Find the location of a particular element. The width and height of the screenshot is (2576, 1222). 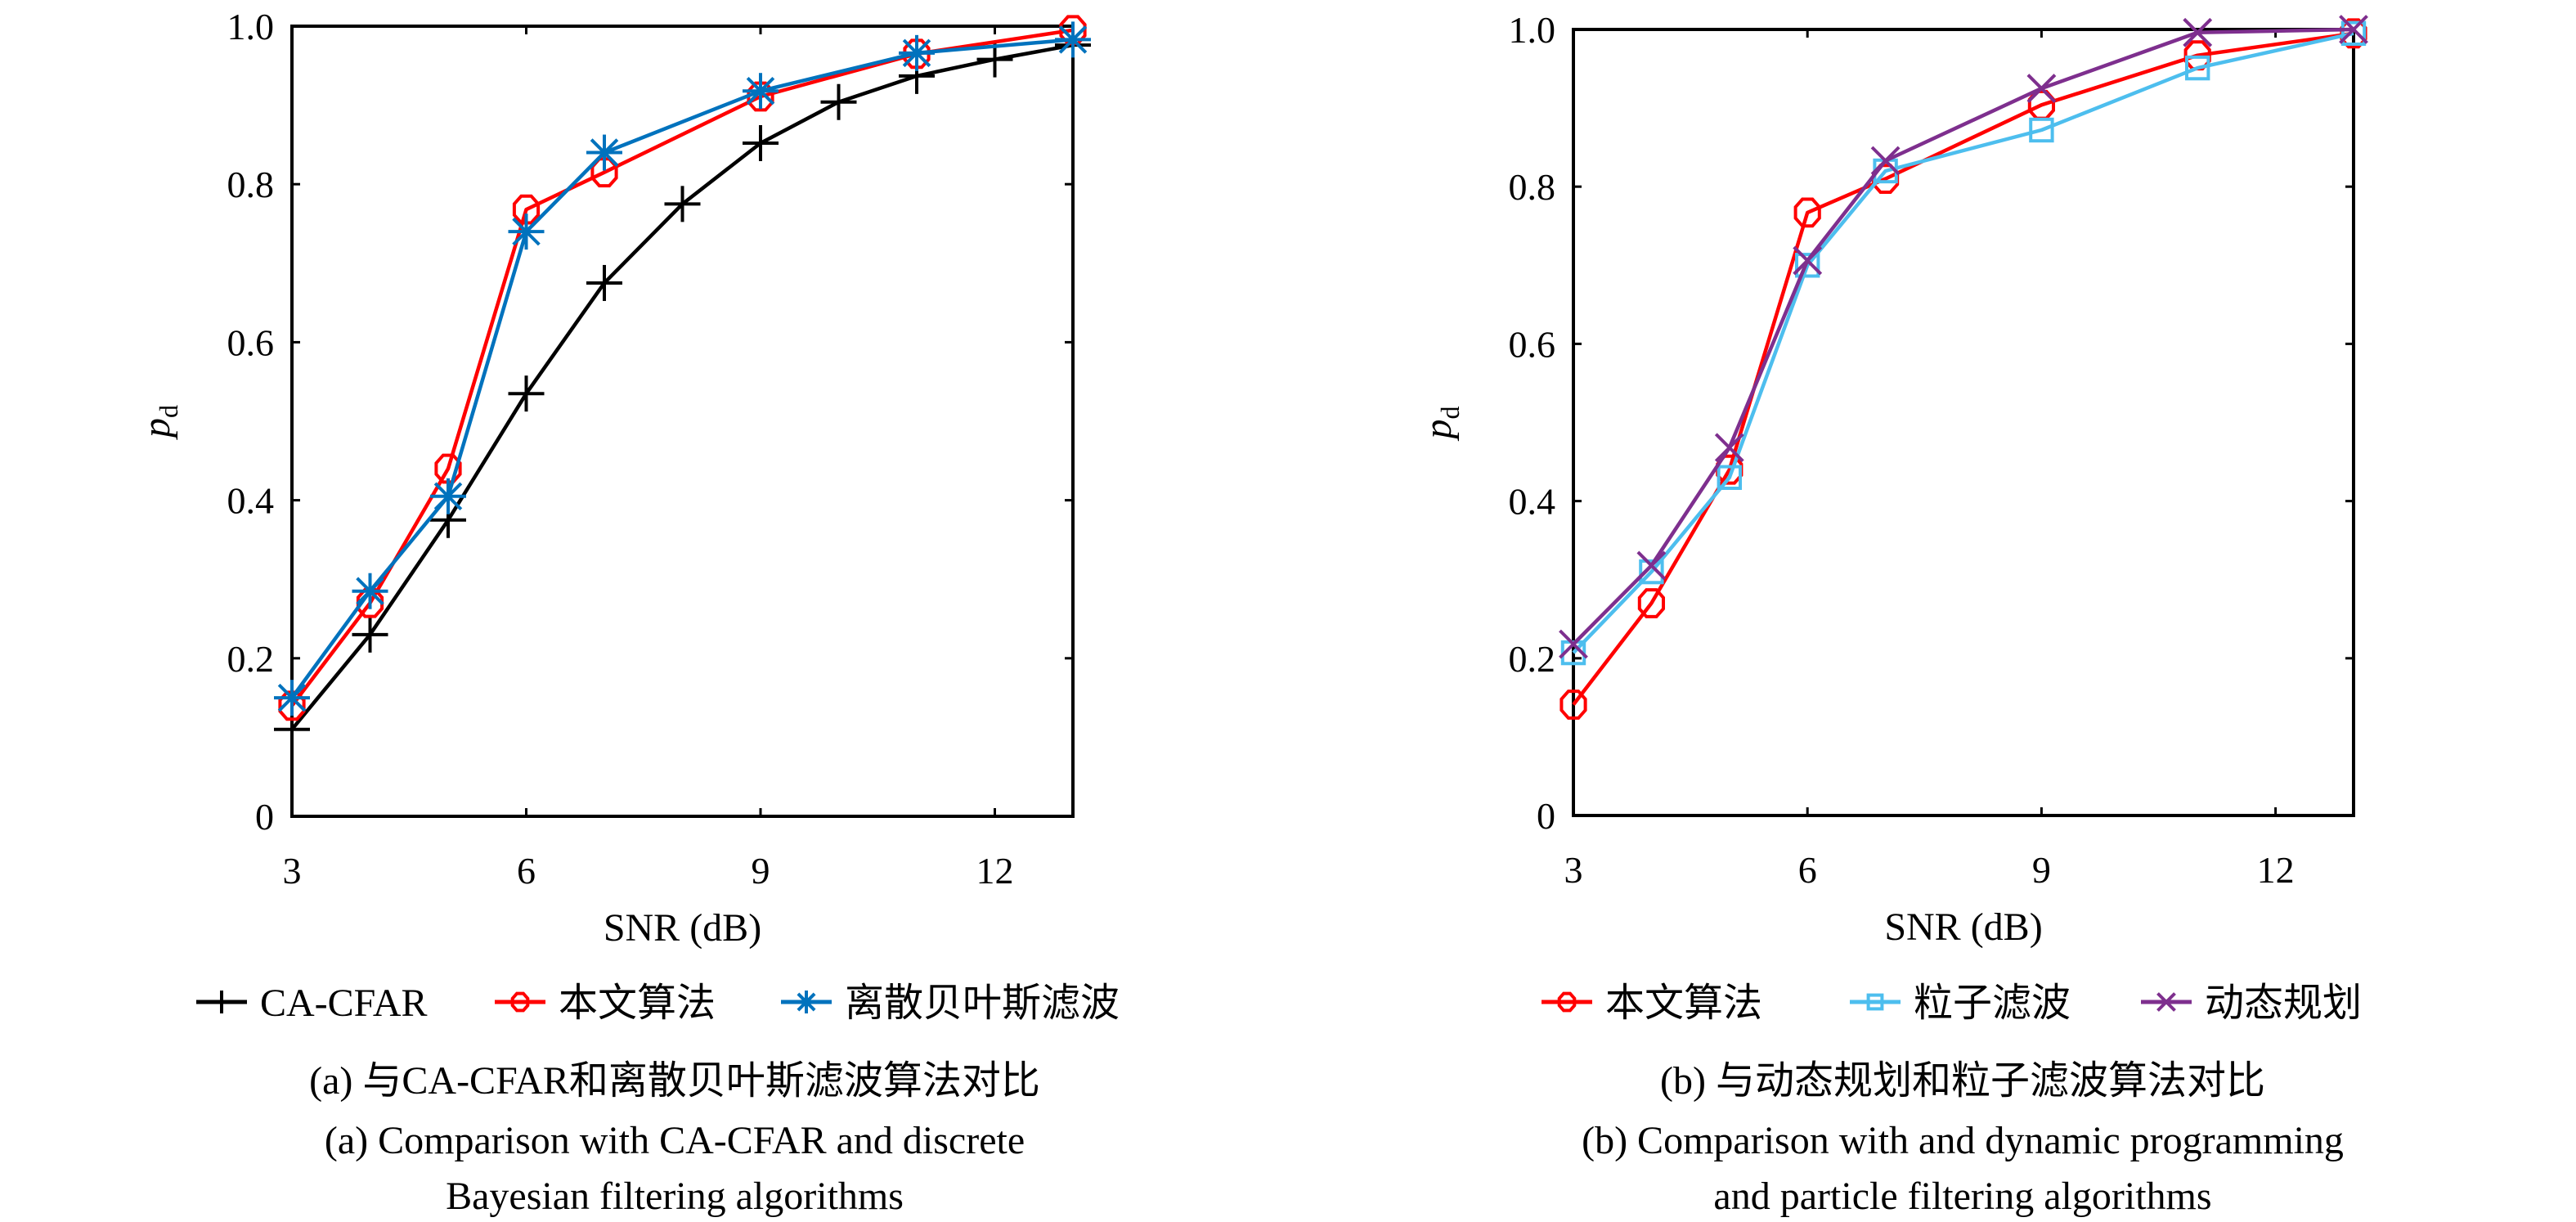

legend-item: 粒子滤波 is located at coordinates (1961, 1003).